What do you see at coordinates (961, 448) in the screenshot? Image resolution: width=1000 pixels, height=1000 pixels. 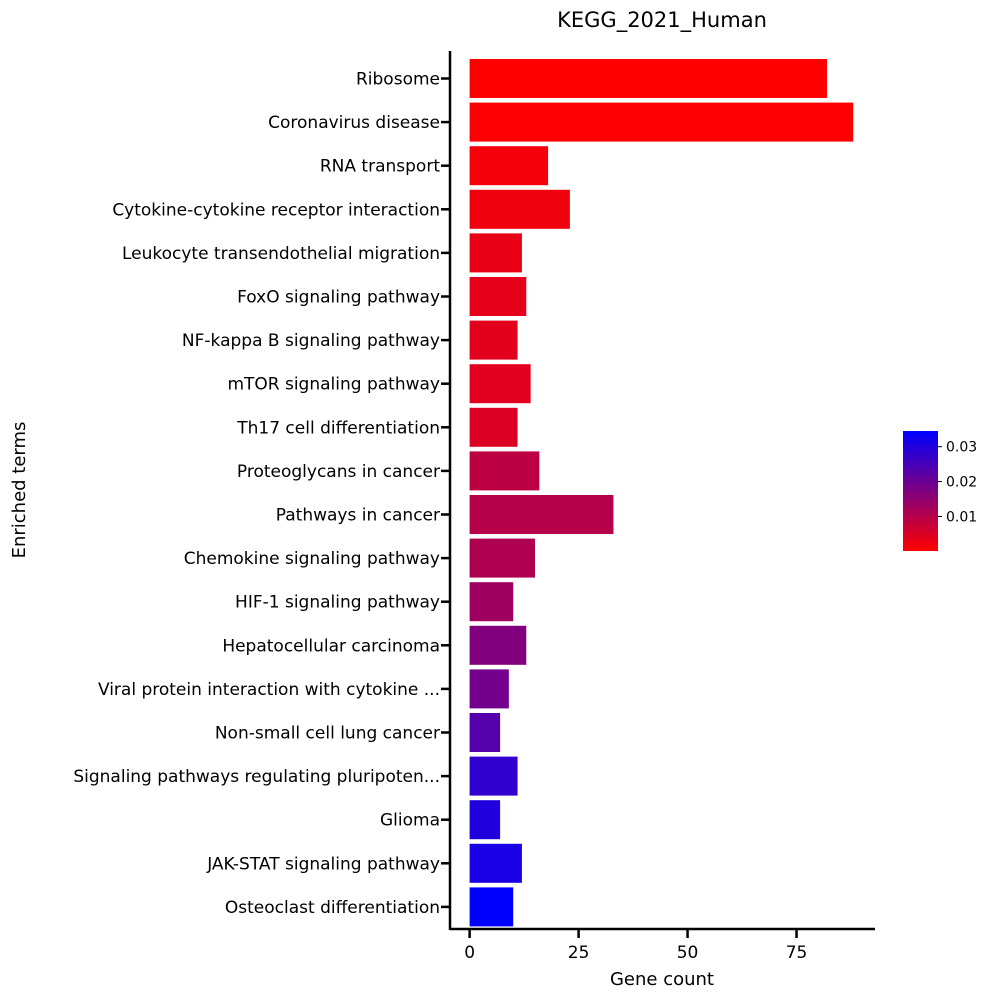 I see `colorbar-tick-label: 0.03` at bounding box center [961, 448].